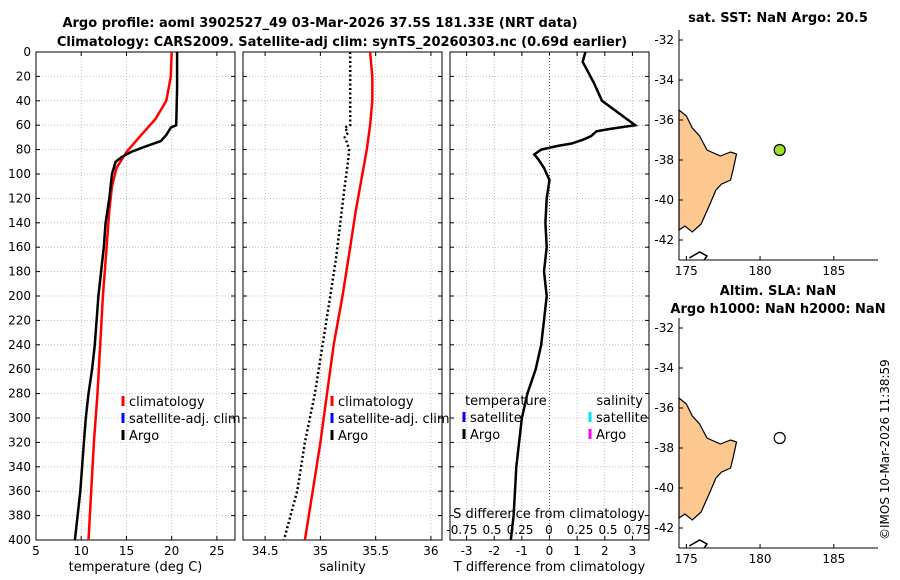  I want to click on y-tick-label: 180, so click(19, 272).